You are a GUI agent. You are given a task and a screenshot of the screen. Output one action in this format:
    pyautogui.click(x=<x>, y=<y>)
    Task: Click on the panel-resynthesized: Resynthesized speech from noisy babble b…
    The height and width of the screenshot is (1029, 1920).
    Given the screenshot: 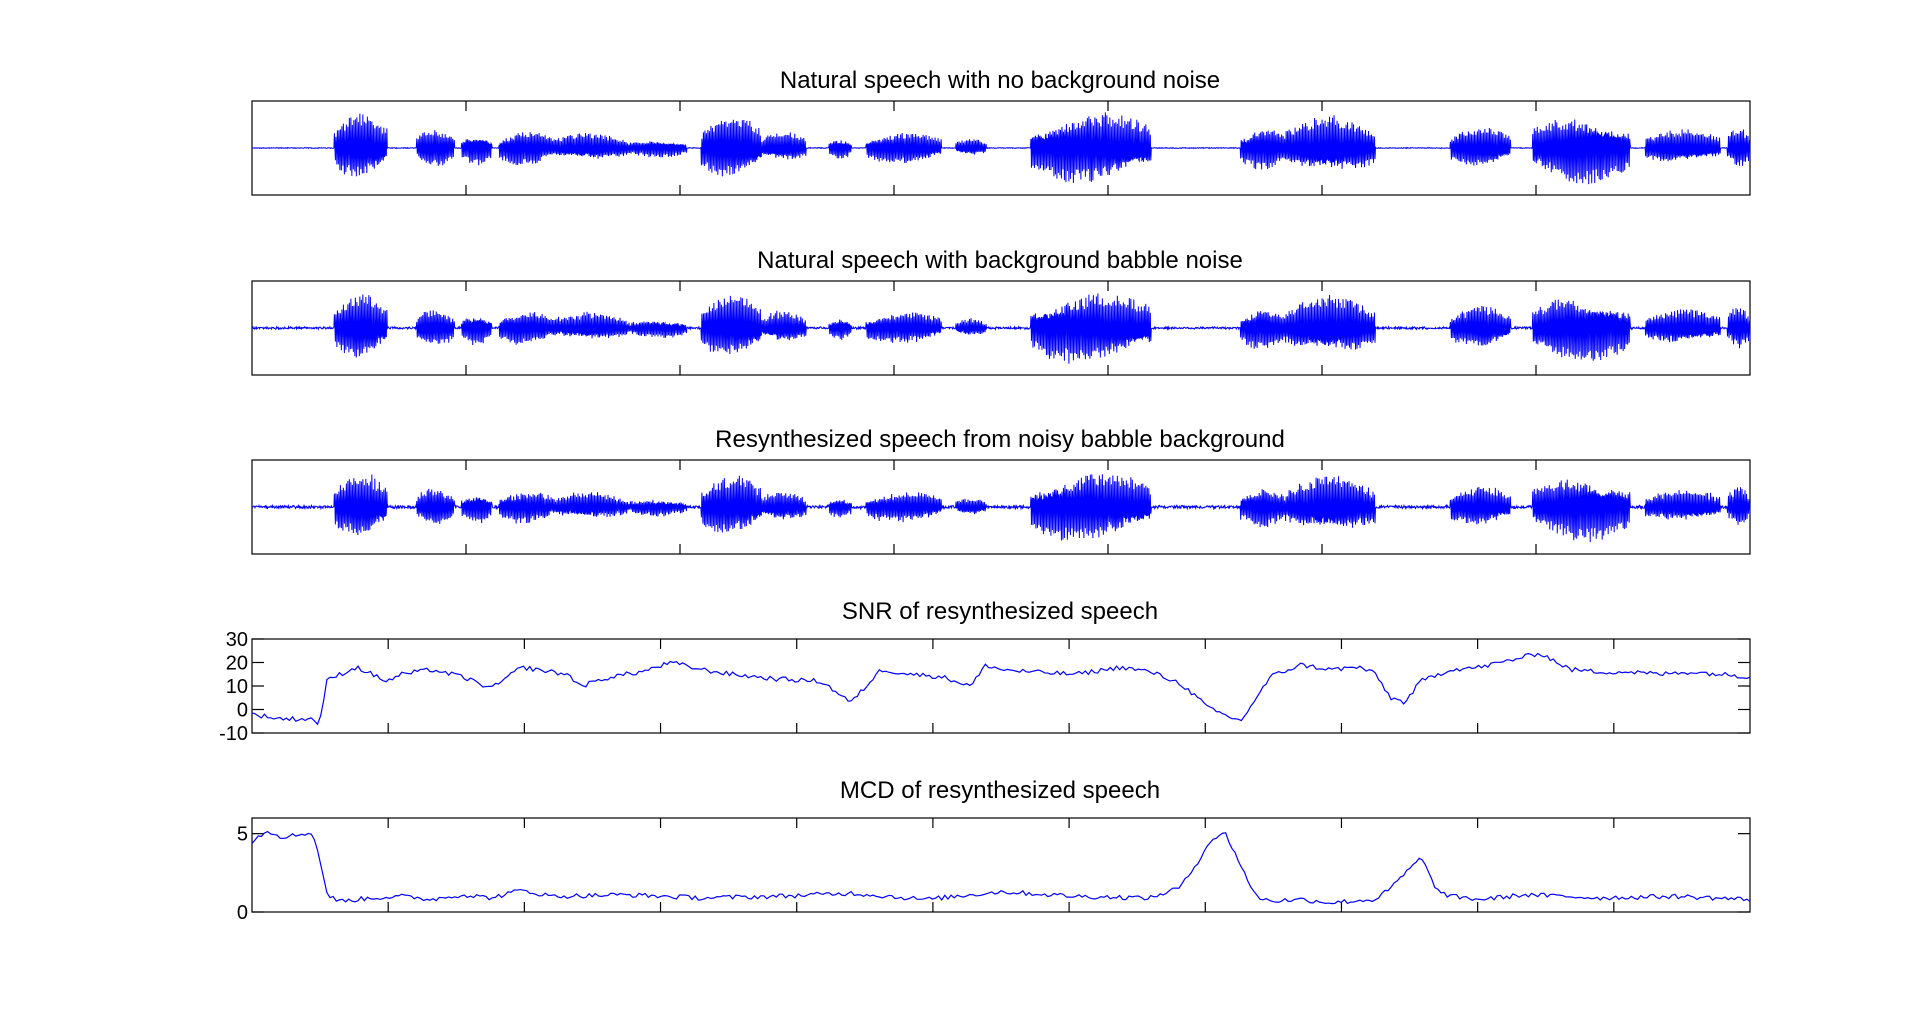 What is the action you would take?
    pyautogui.click(x=1001, y=490)
    